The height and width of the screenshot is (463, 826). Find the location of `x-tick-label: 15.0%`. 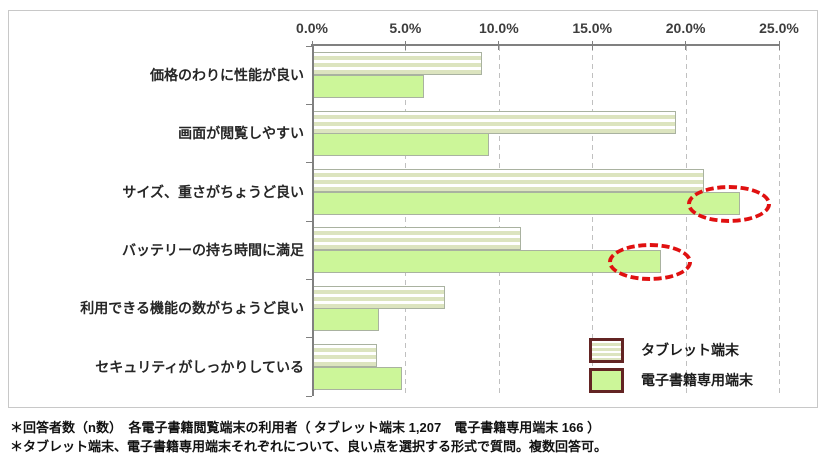

x-tick-label: 15.0% is located at coordinates (592, 28).